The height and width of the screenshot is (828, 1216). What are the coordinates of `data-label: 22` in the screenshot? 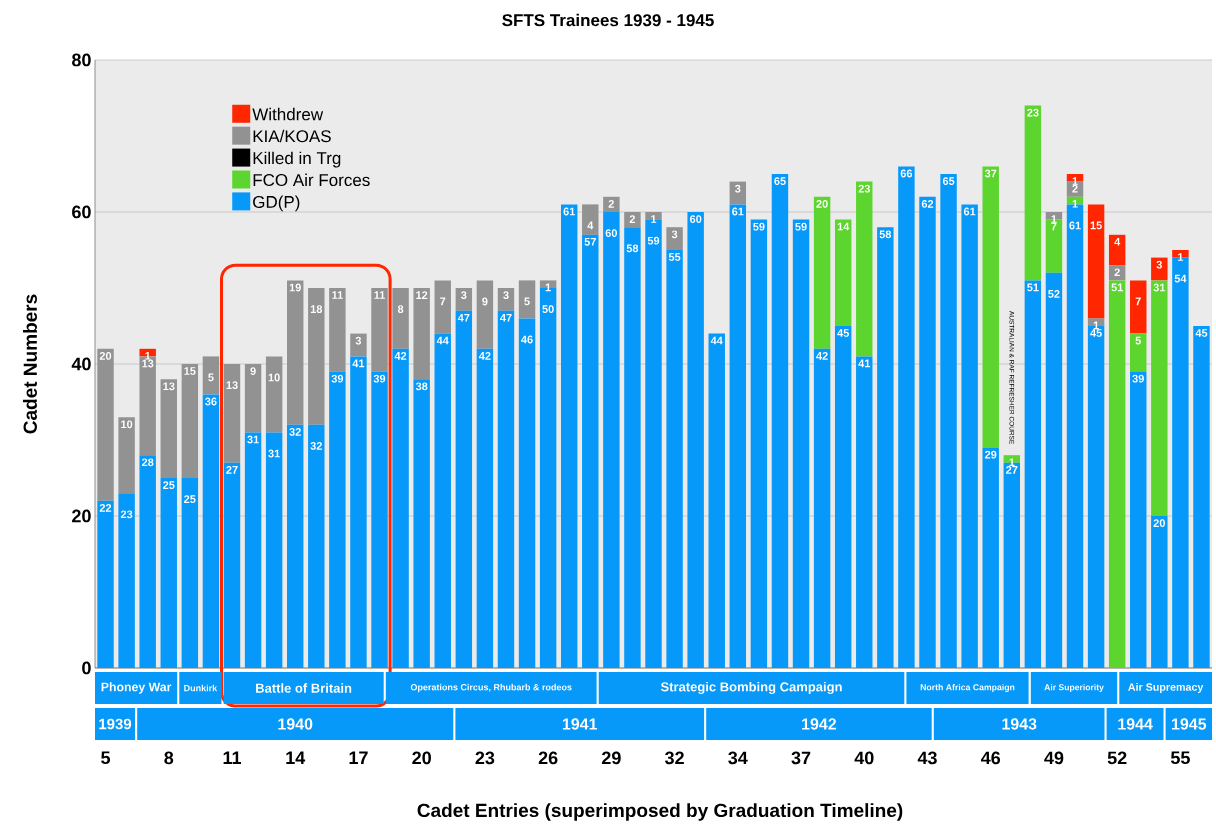 It's located at (105, 508).